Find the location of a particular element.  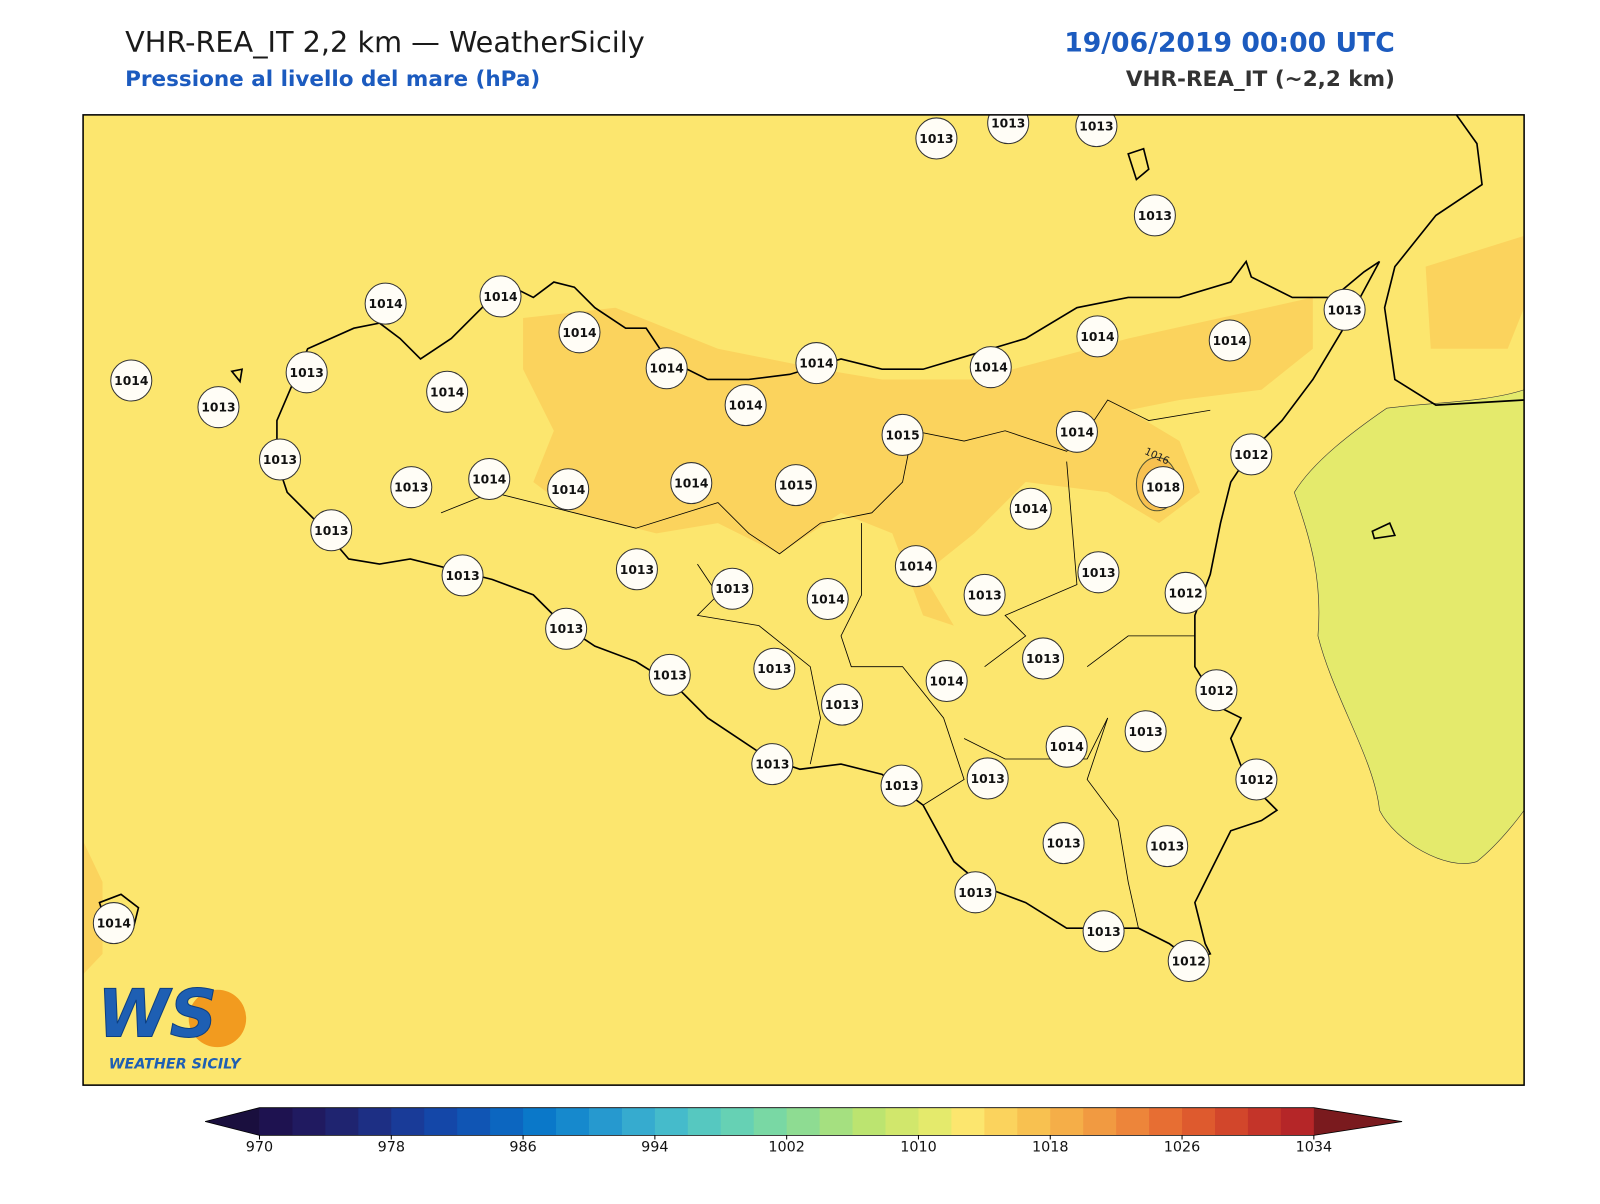

colorbar-extend-high is located at coordinates (1358, 1121).